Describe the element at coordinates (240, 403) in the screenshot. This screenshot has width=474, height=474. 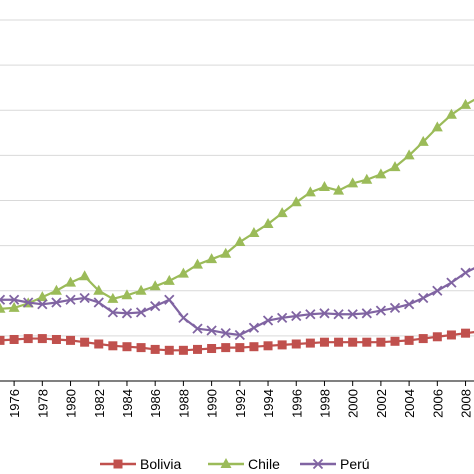
I see `x-tick-label: 1992` at that location.